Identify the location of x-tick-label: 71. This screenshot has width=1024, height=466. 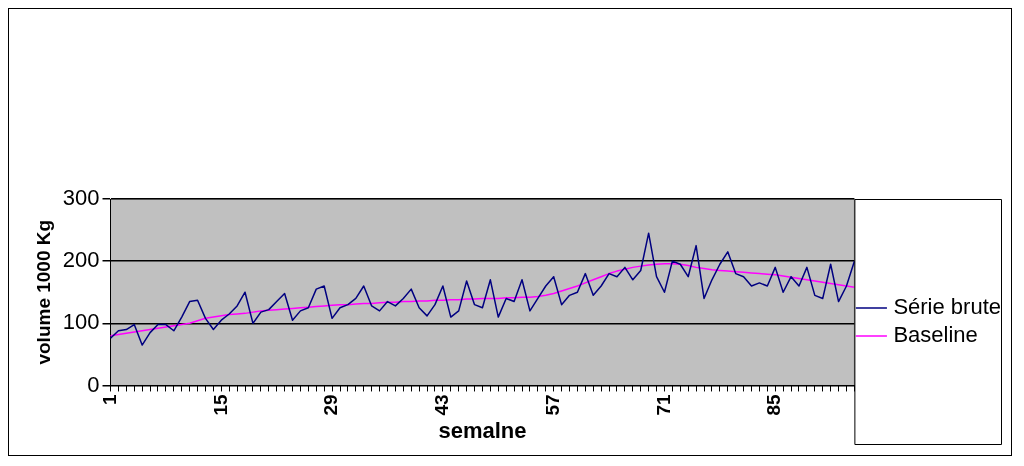
(663, 405).